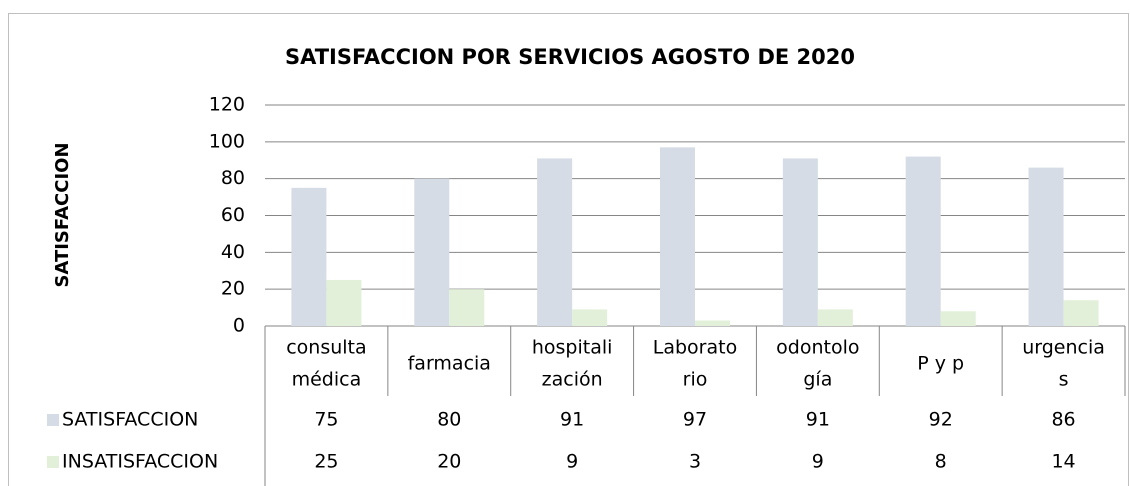  What do you see at coordinates (239, 326) in the screenshot?
I see `y-tick-label: 0` at bounding box center [239, 326].